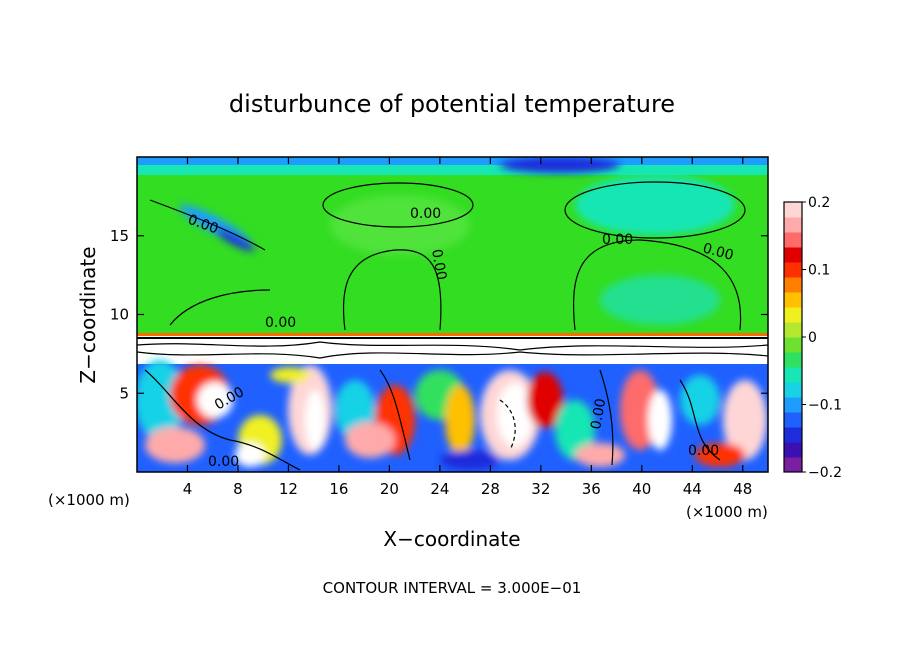 This screenshot has width=904, height=658. Describe the element at coordinates (238, 489) in the screenshot. I see `x-tick-label: 8` at that location.